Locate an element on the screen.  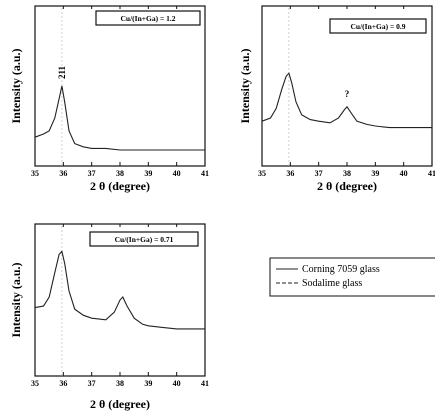
legend-box is located at coordinates (352, 277).